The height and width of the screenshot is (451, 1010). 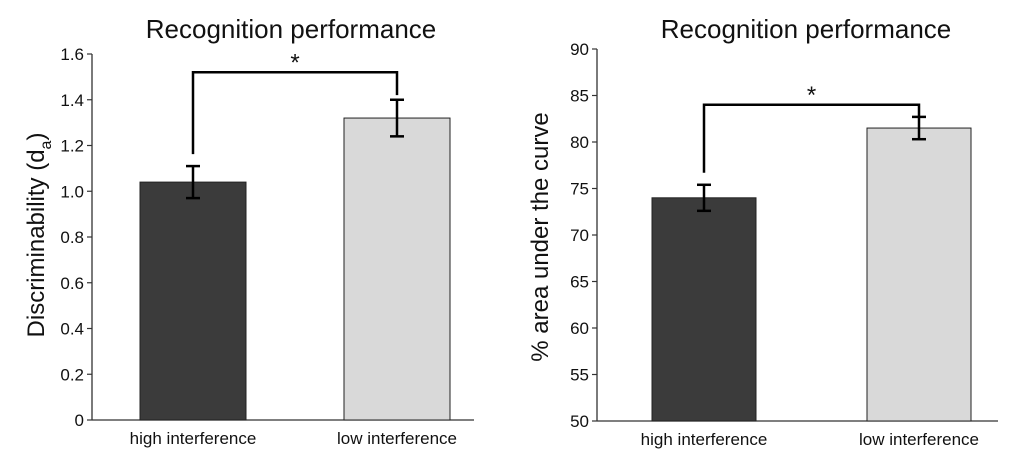 I want to click on y-tick-label: 0.6, so click(x=72, y=283).